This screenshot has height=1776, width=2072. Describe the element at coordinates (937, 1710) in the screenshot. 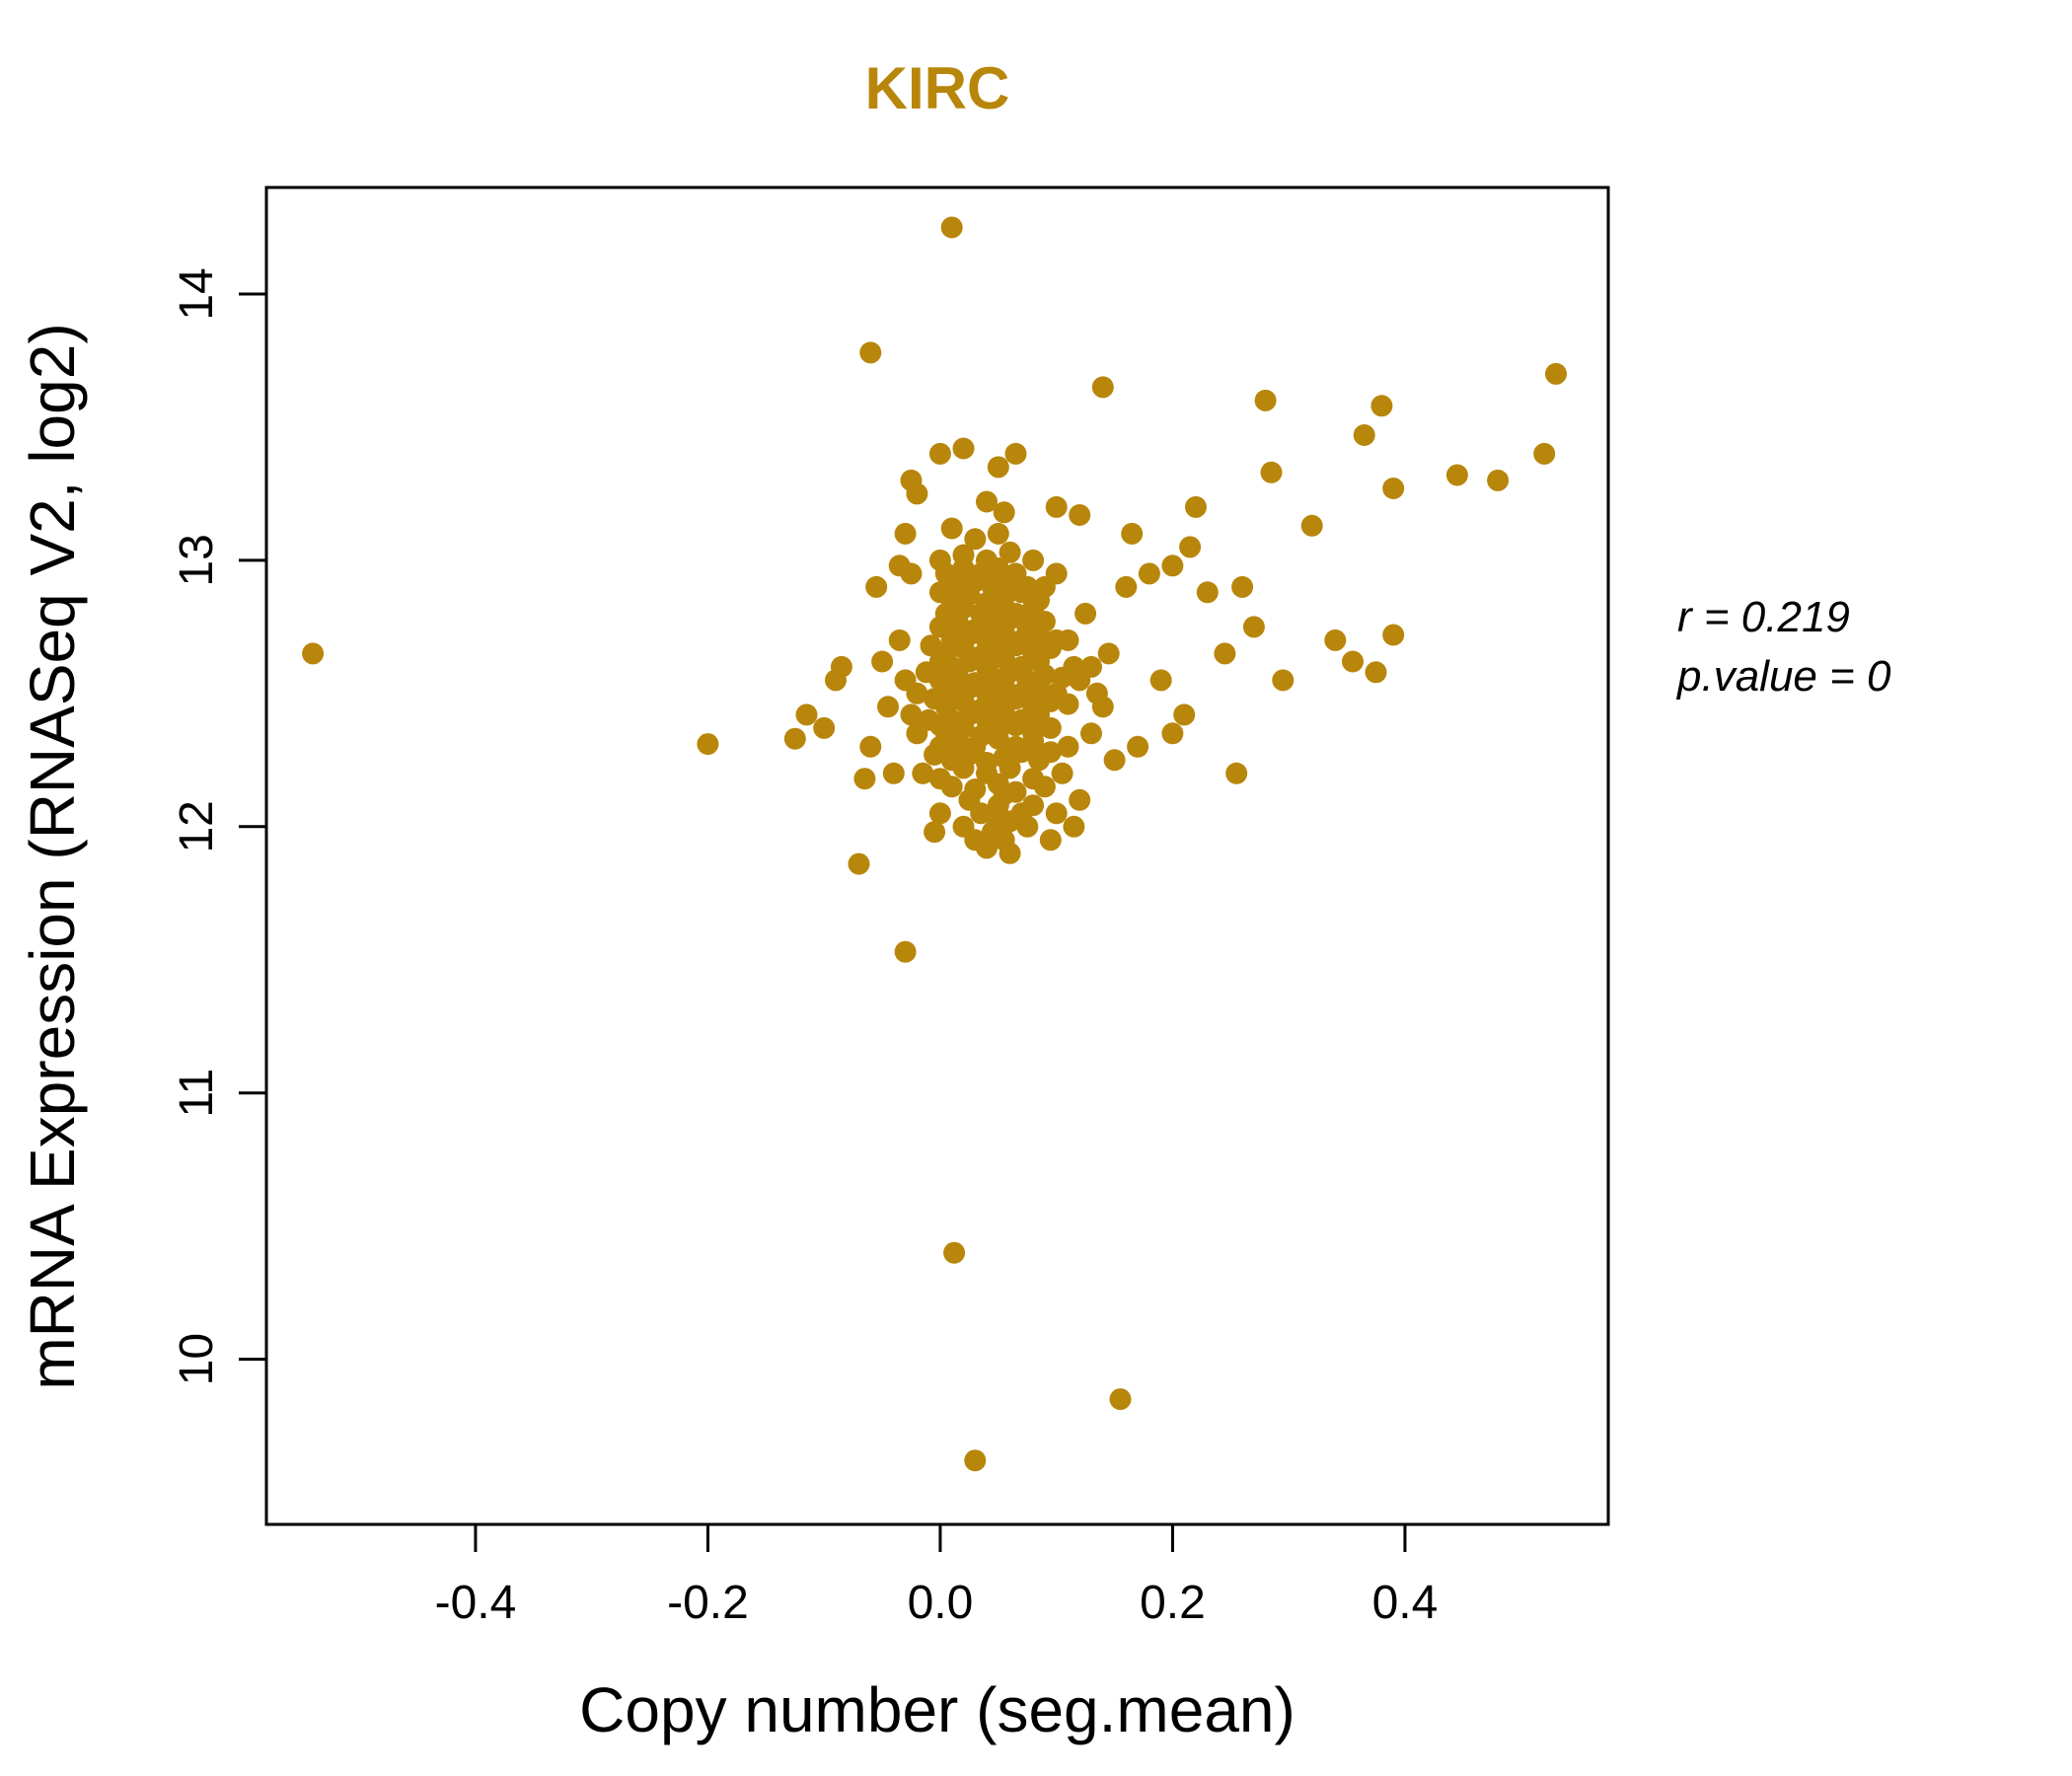

I see `x-axis-label: Copy number (seg.mean)` at that location.